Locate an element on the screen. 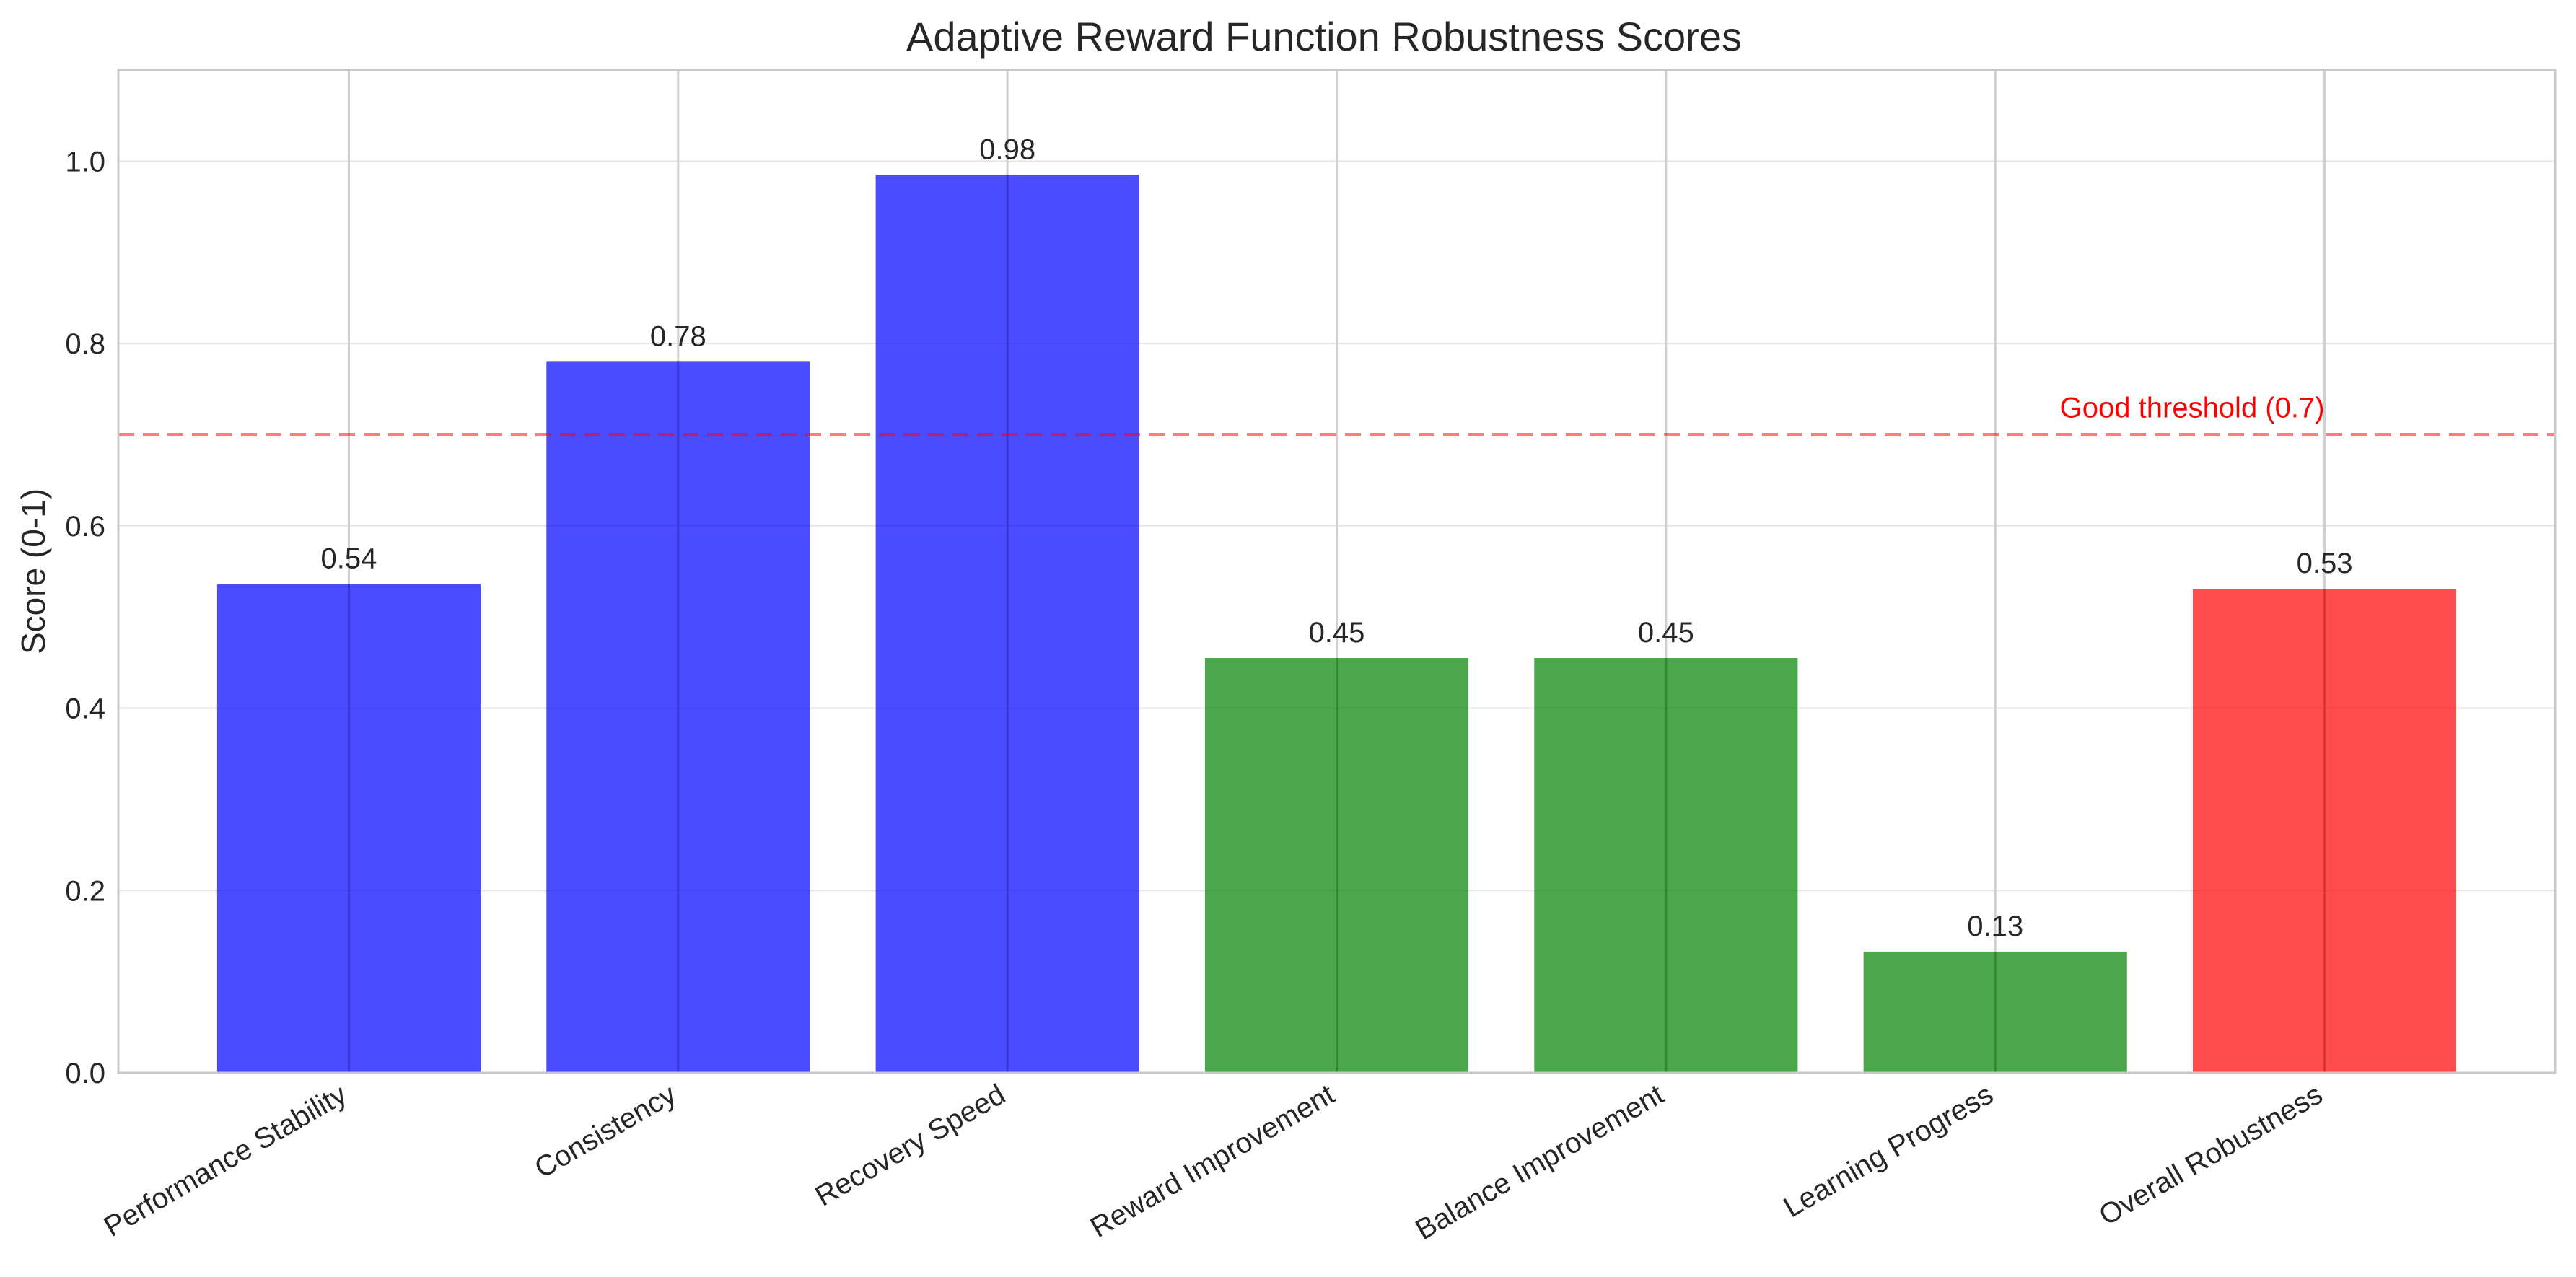 The width and height of the screenshot is (2576, 1277). y-tick-label: 0.8 is located at coordinates (85, 344).